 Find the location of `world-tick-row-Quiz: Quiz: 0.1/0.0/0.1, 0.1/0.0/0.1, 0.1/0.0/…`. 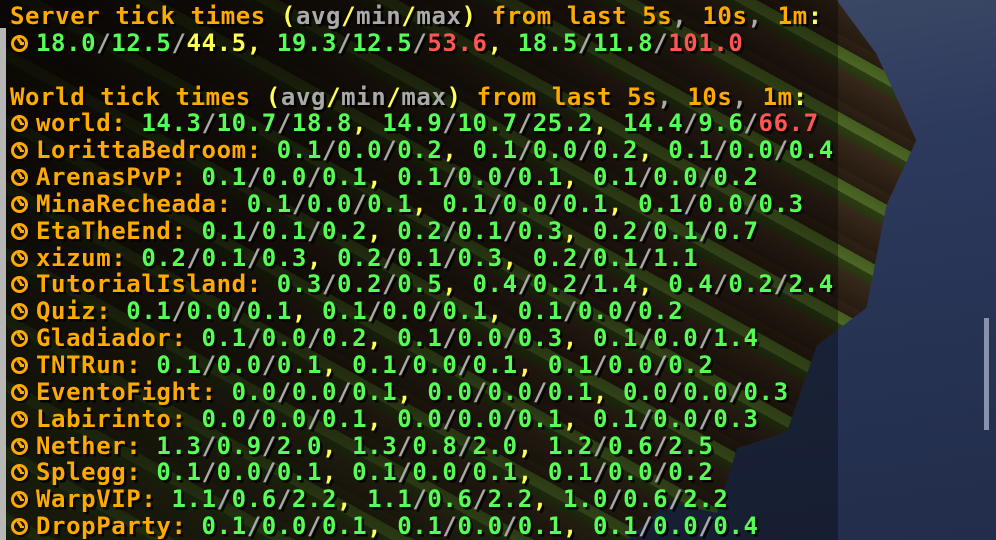

world-tick-row-Quiz: Quiz: 0.1/0.0/0.1, 0.1/0.0/0.1, 0.1/0.0/… is located at coordinates (503, 311).